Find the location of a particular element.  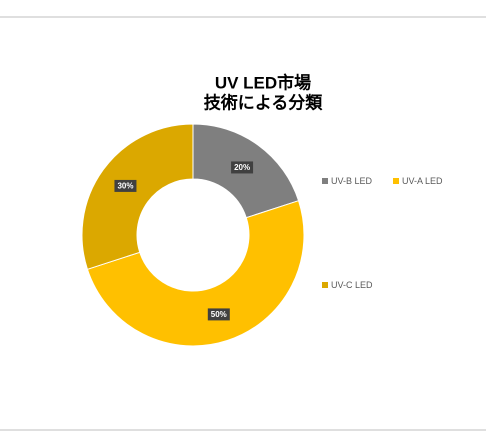

value-label: 30% is located at coordinates (125, 186).